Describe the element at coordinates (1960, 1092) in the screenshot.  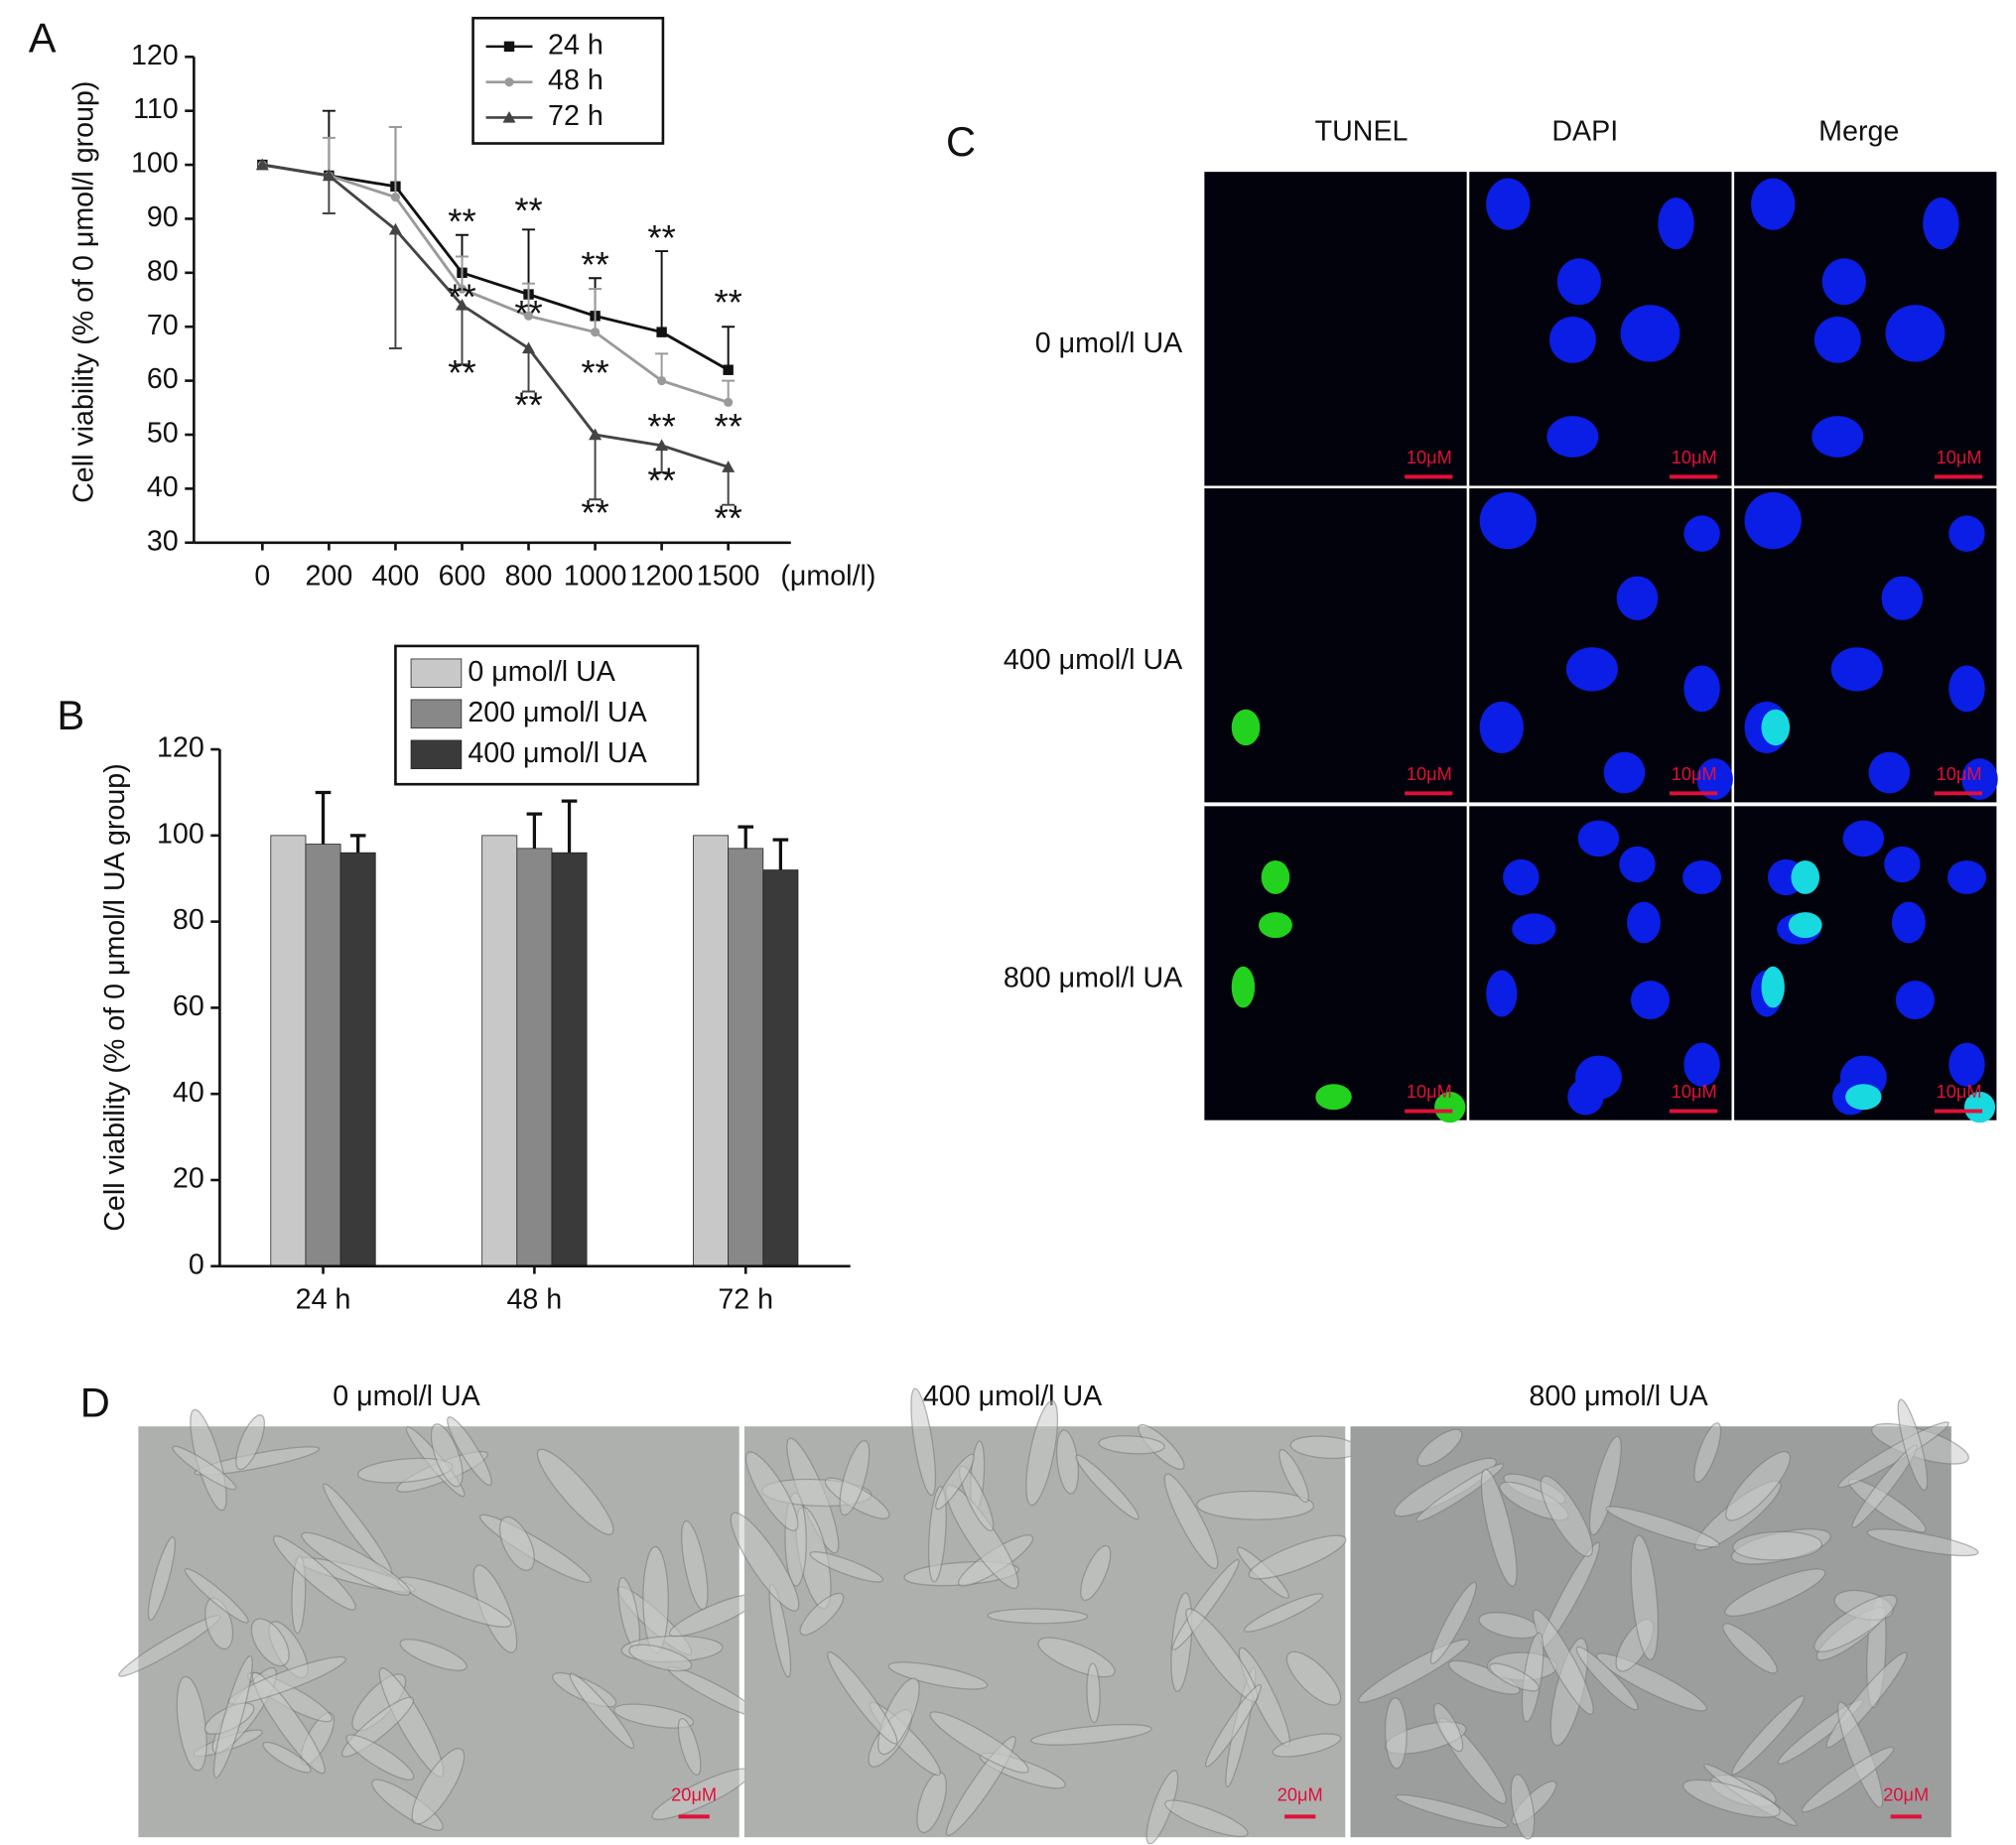
I see `scale-bar-label: 10μM` at that location.